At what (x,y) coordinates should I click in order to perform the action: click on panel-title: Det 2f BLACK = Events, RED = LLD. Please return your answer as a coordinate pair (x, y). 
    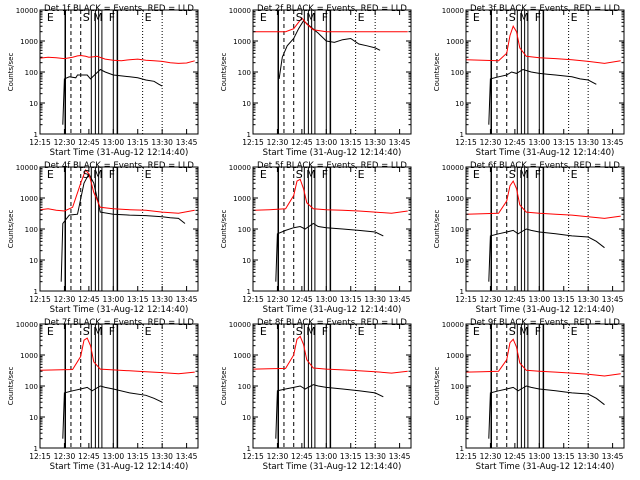
    Looking at the image, I should click on (332, 9).